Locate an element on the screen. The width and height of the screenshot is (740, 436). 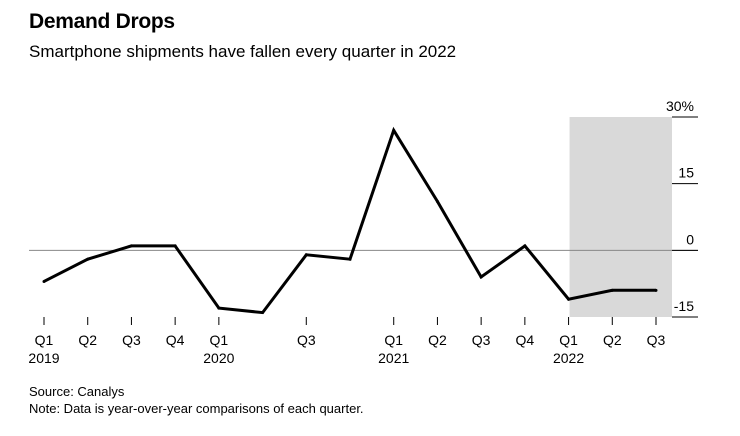
x-year-label: 2021 is located at coordinates (393, 358).